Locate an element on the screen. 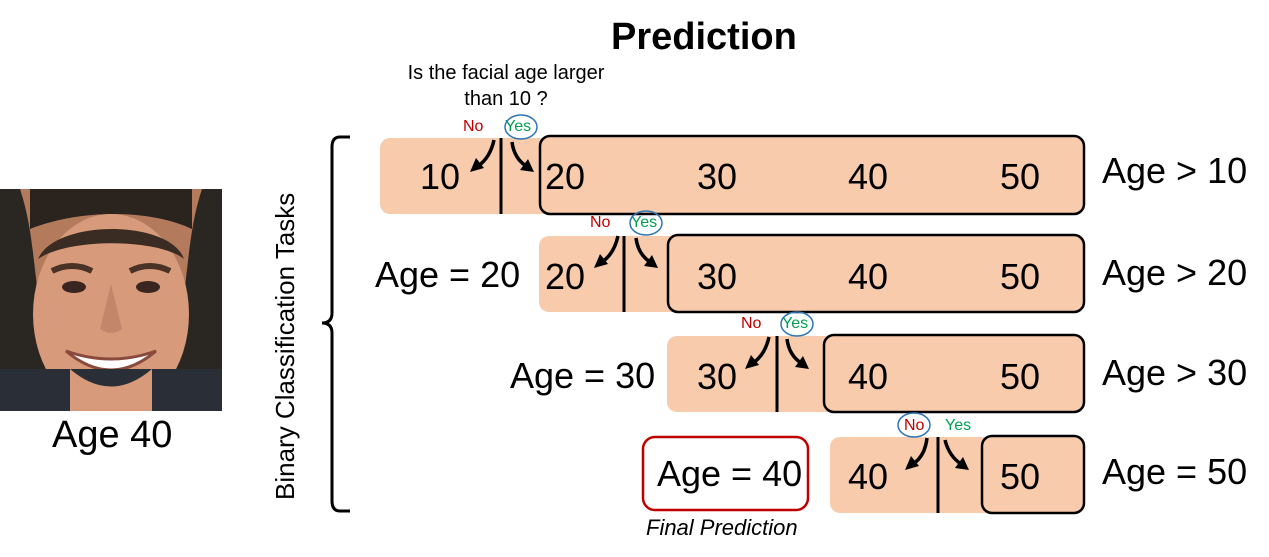 This screenshot has width=1269, height=557. row-2-value-30: 30 is located at coordinates (717, 276).